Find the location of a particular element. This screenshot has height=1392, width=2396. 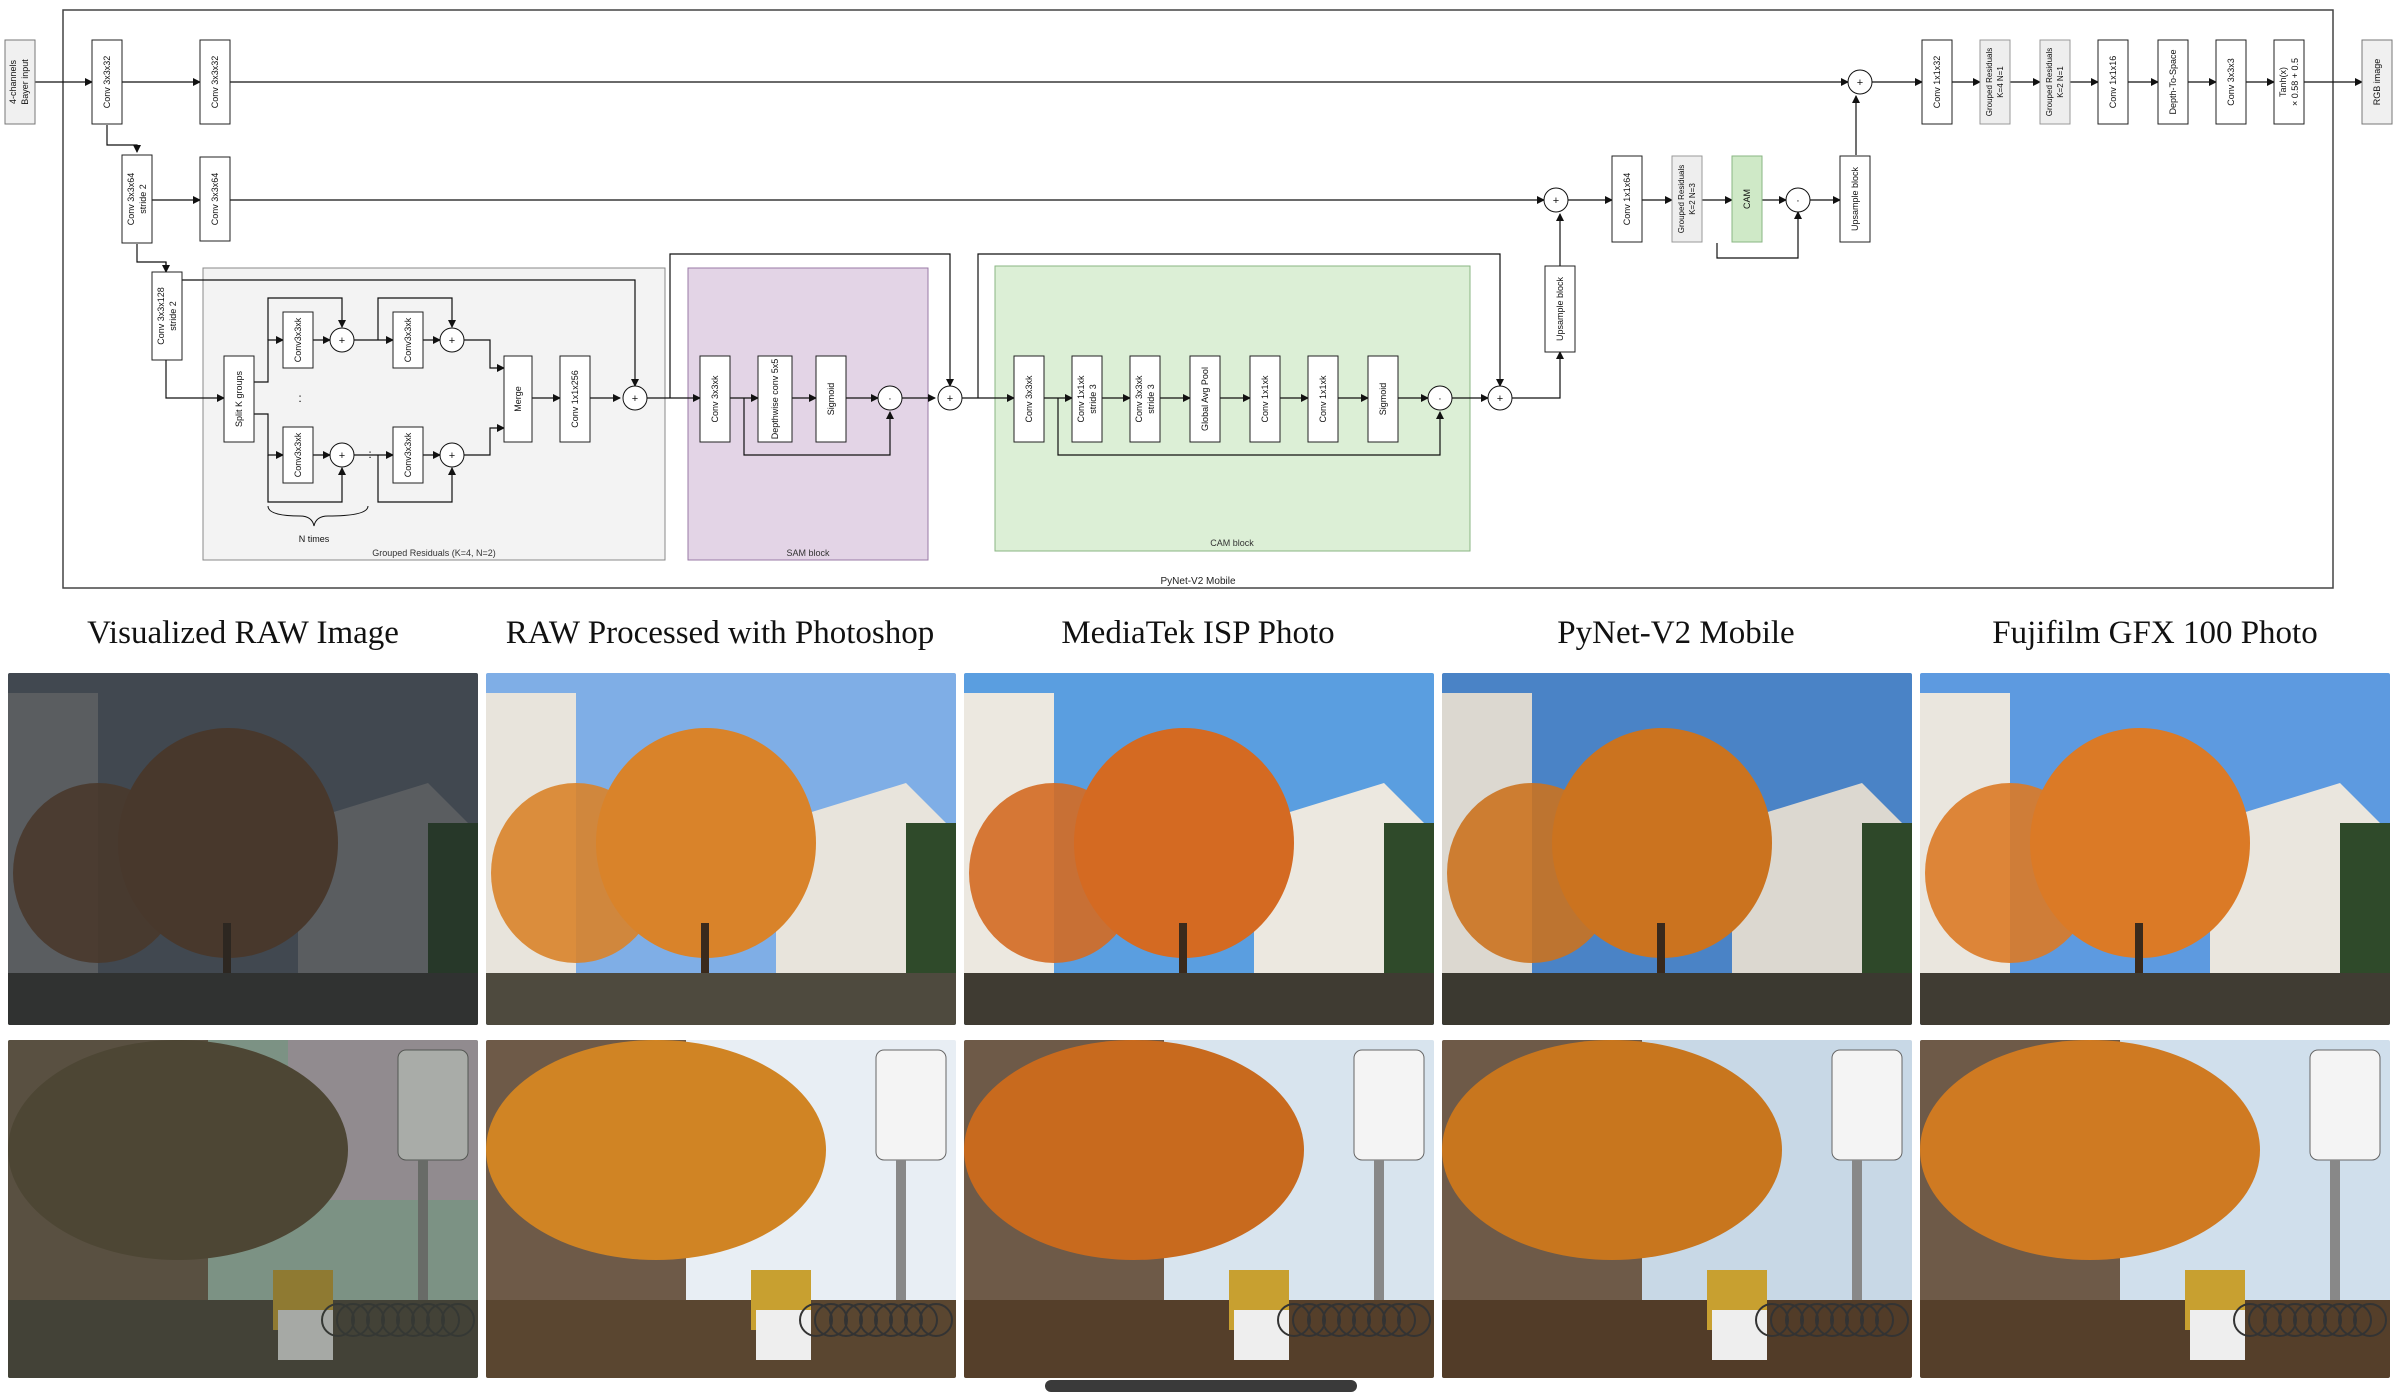

op-times-sam is located at coordinates (890, 398).